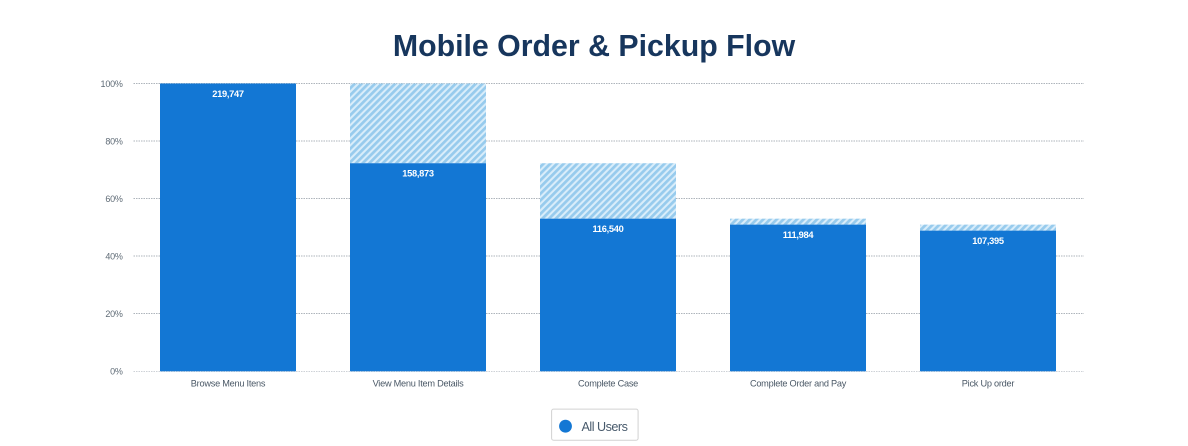 The width and height of the screenshot is (1188, 446). I want to click on svg-text: Pick Up order, so click(988, 384).